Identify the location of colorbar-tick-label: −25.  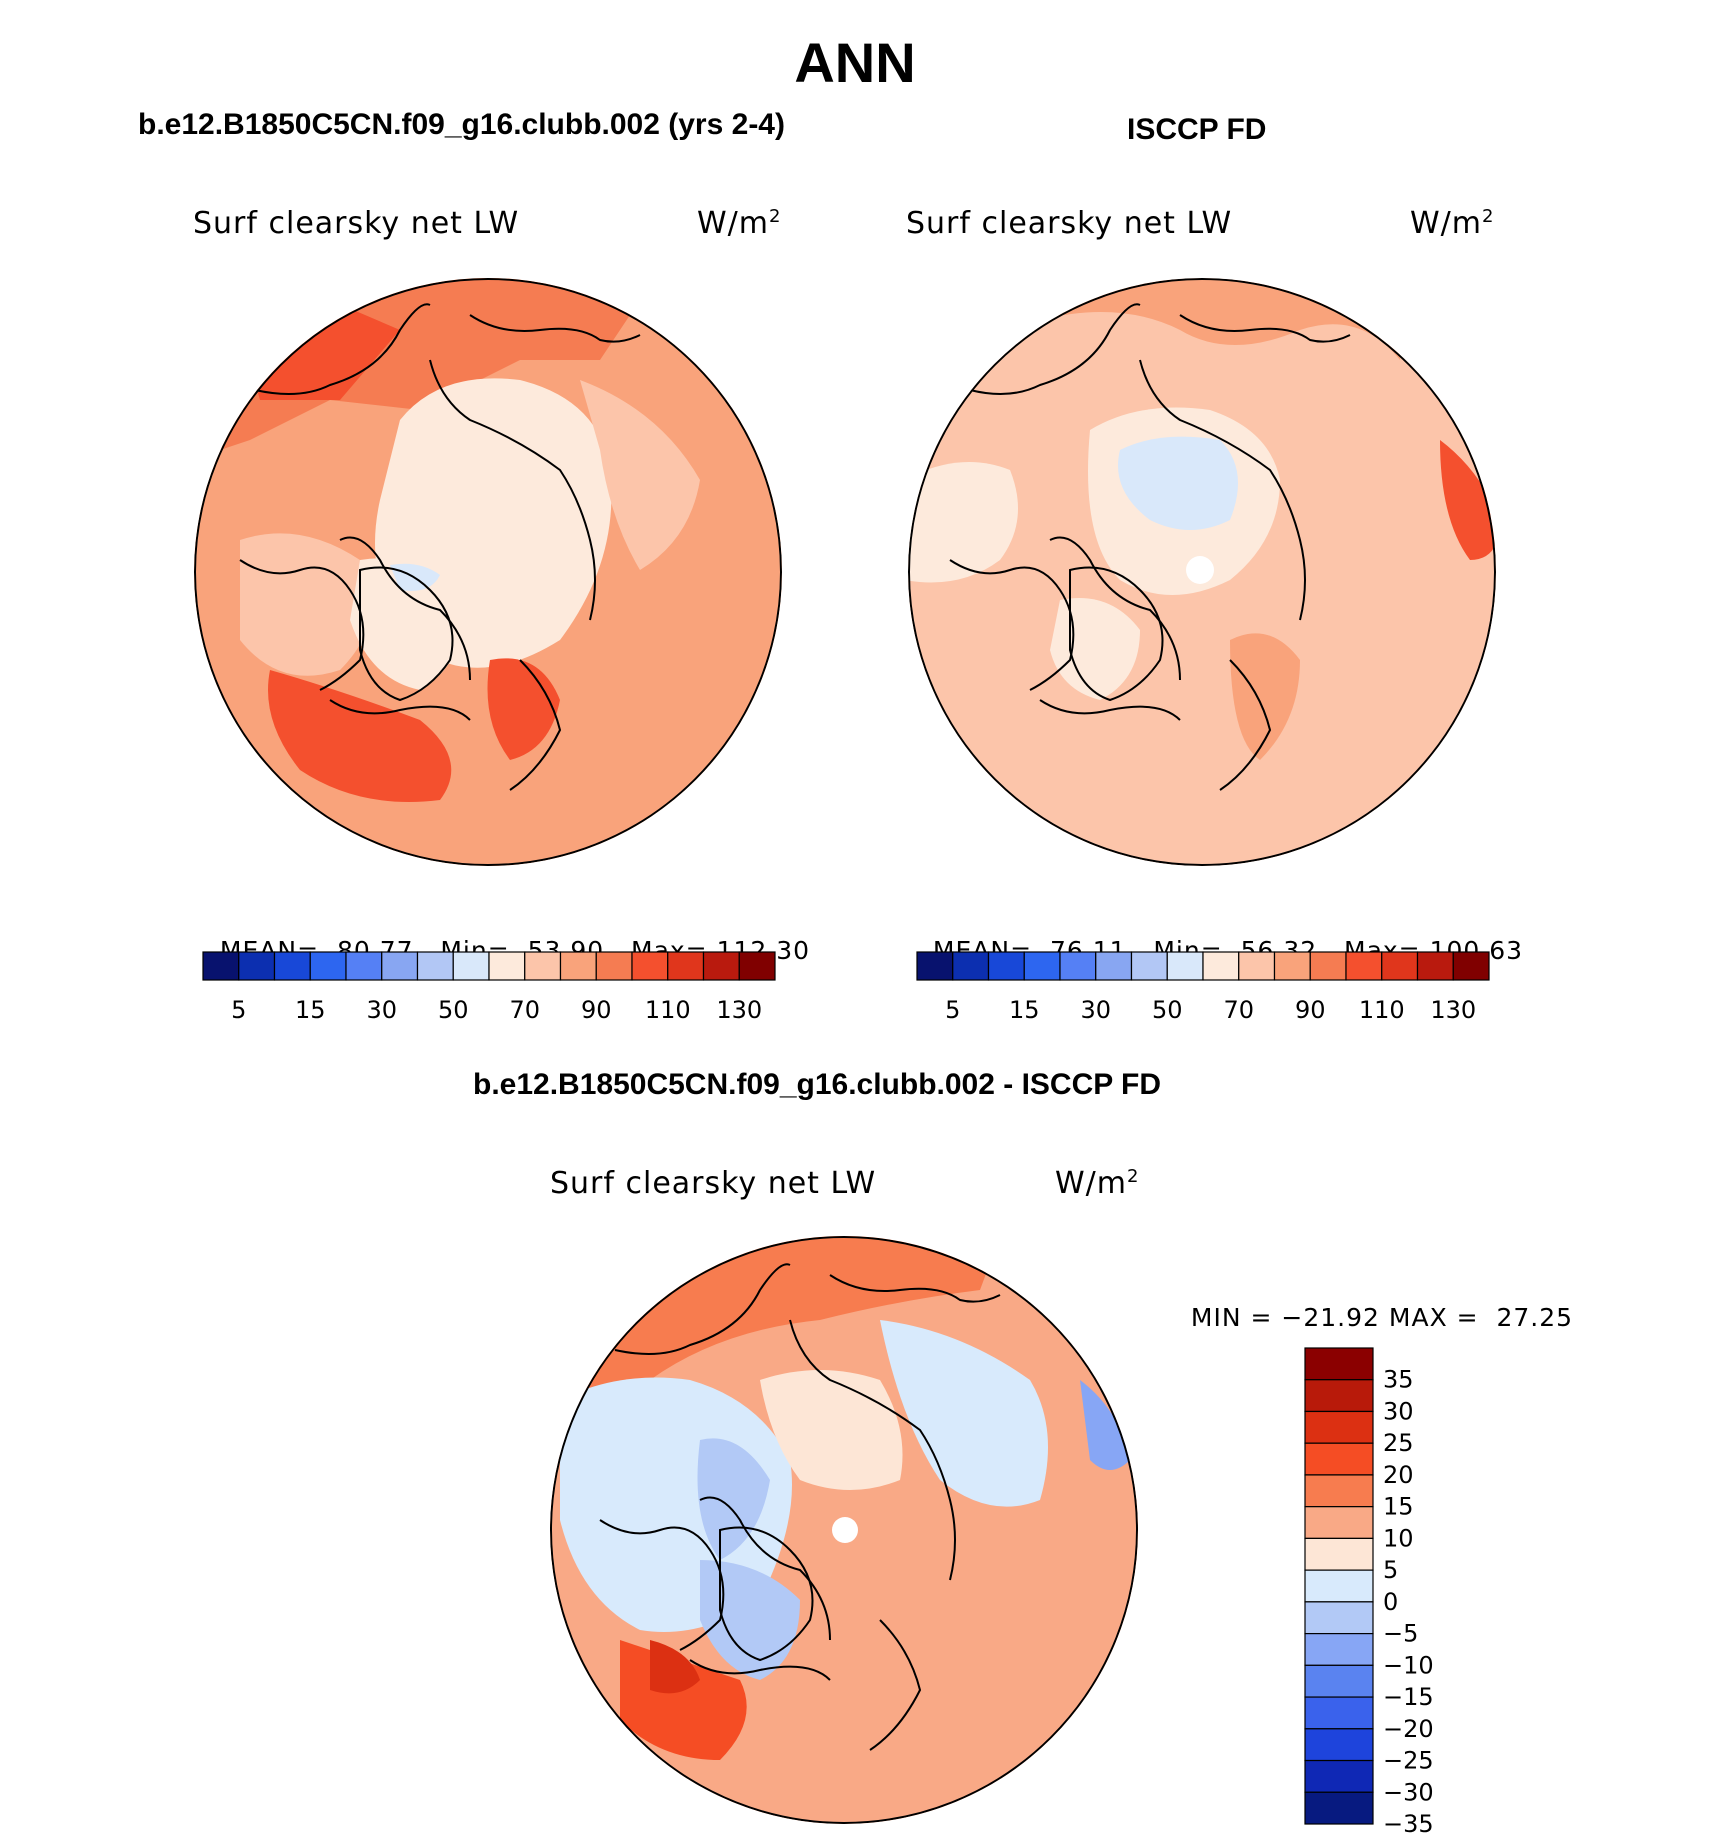
(1408, 1761).